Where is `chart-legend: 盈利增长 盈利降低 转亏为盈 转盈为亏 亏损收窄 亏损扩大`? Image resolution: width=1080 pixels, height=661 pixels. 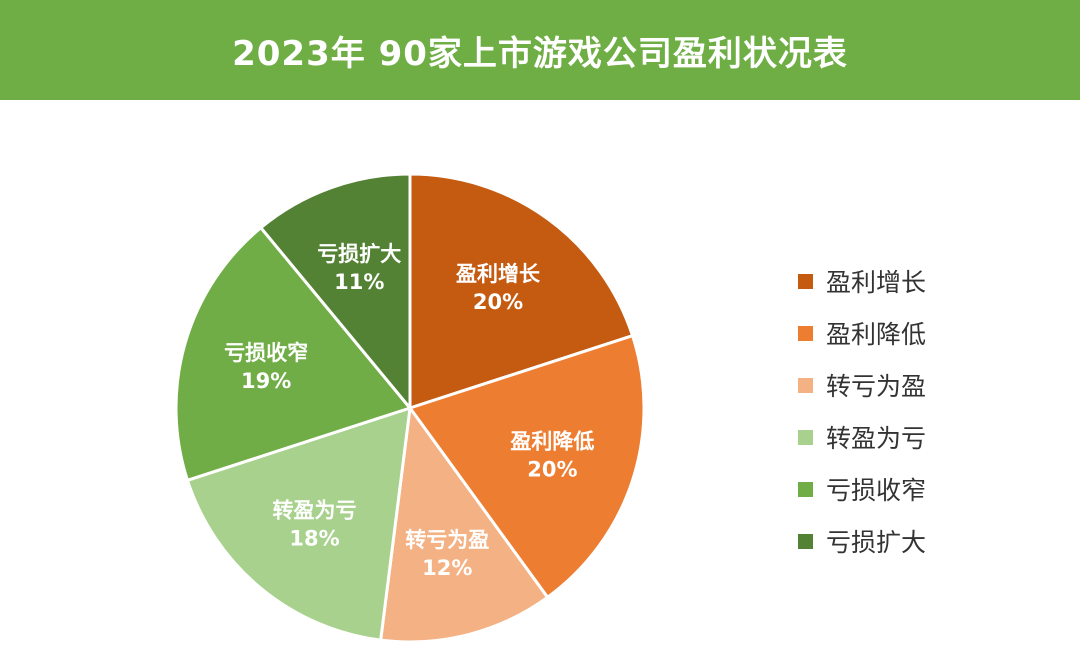
chart-legend: 盈利增长 盈利降低 转亏为盈 转盈为亏 亏损收窄 亏损扩大 is located at coordinates (933, 411).